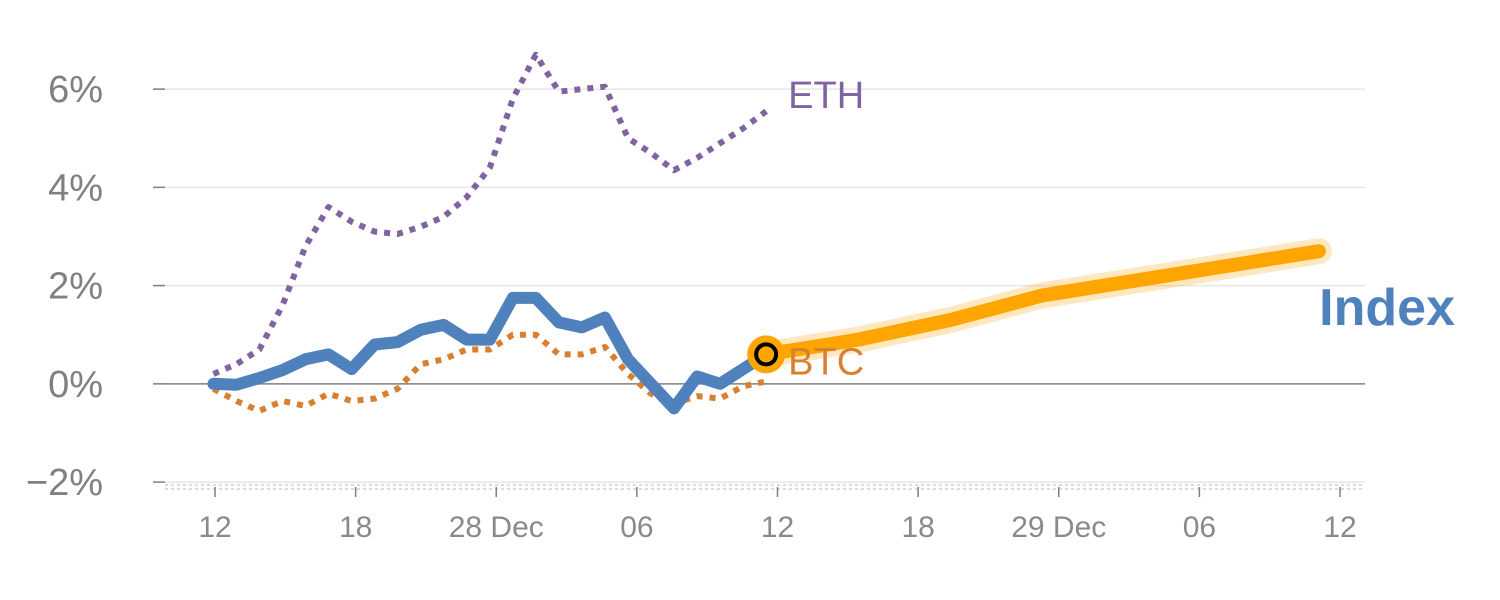 The image size is (1500, 600). I want to click on highlight-point-ring, so click(766, 354).